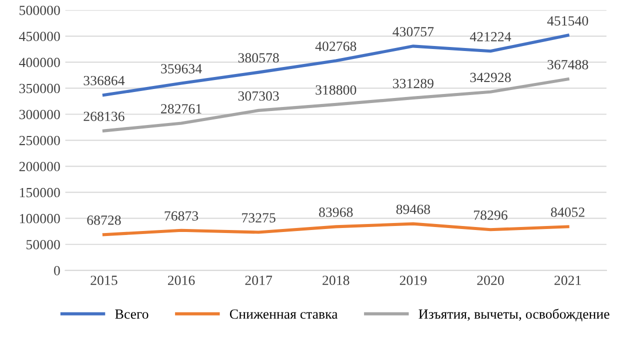 The height and width of the screenshot is (338, 622). Describe the element at coordinates (39, 63) in the screenshot. I see `y-tick-label: 400000` at that location.